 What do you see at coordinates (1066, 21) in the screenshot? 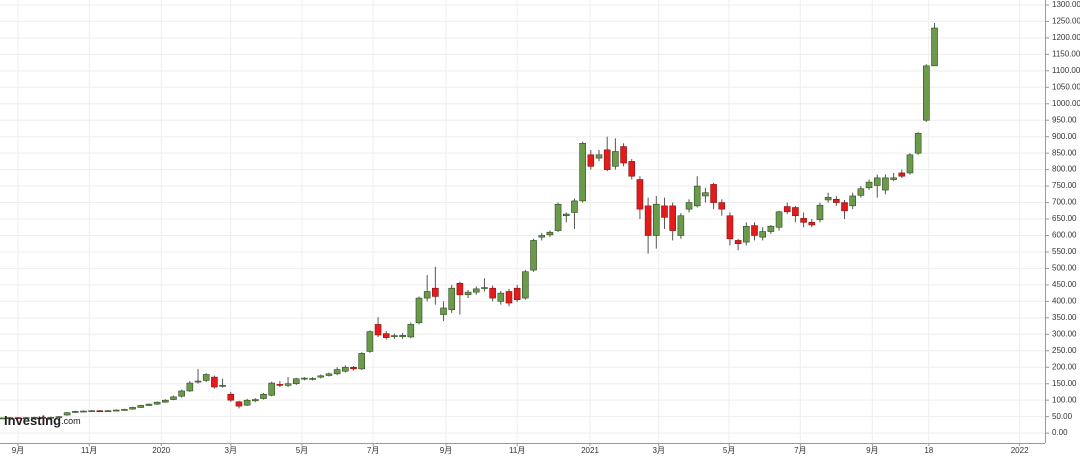
I see `y-tick-label: 1250.00` at bounding box center [1066, 21].